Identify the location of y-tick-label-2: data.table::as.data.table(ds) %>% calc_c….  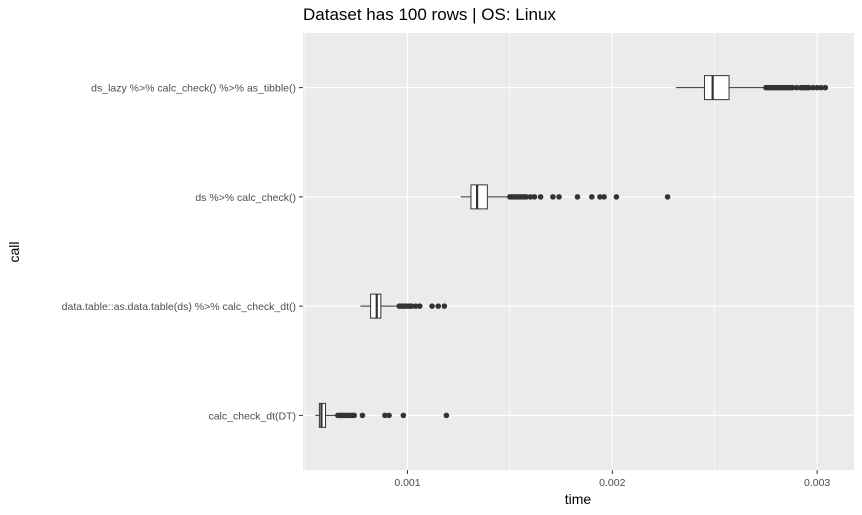
(179, 307).